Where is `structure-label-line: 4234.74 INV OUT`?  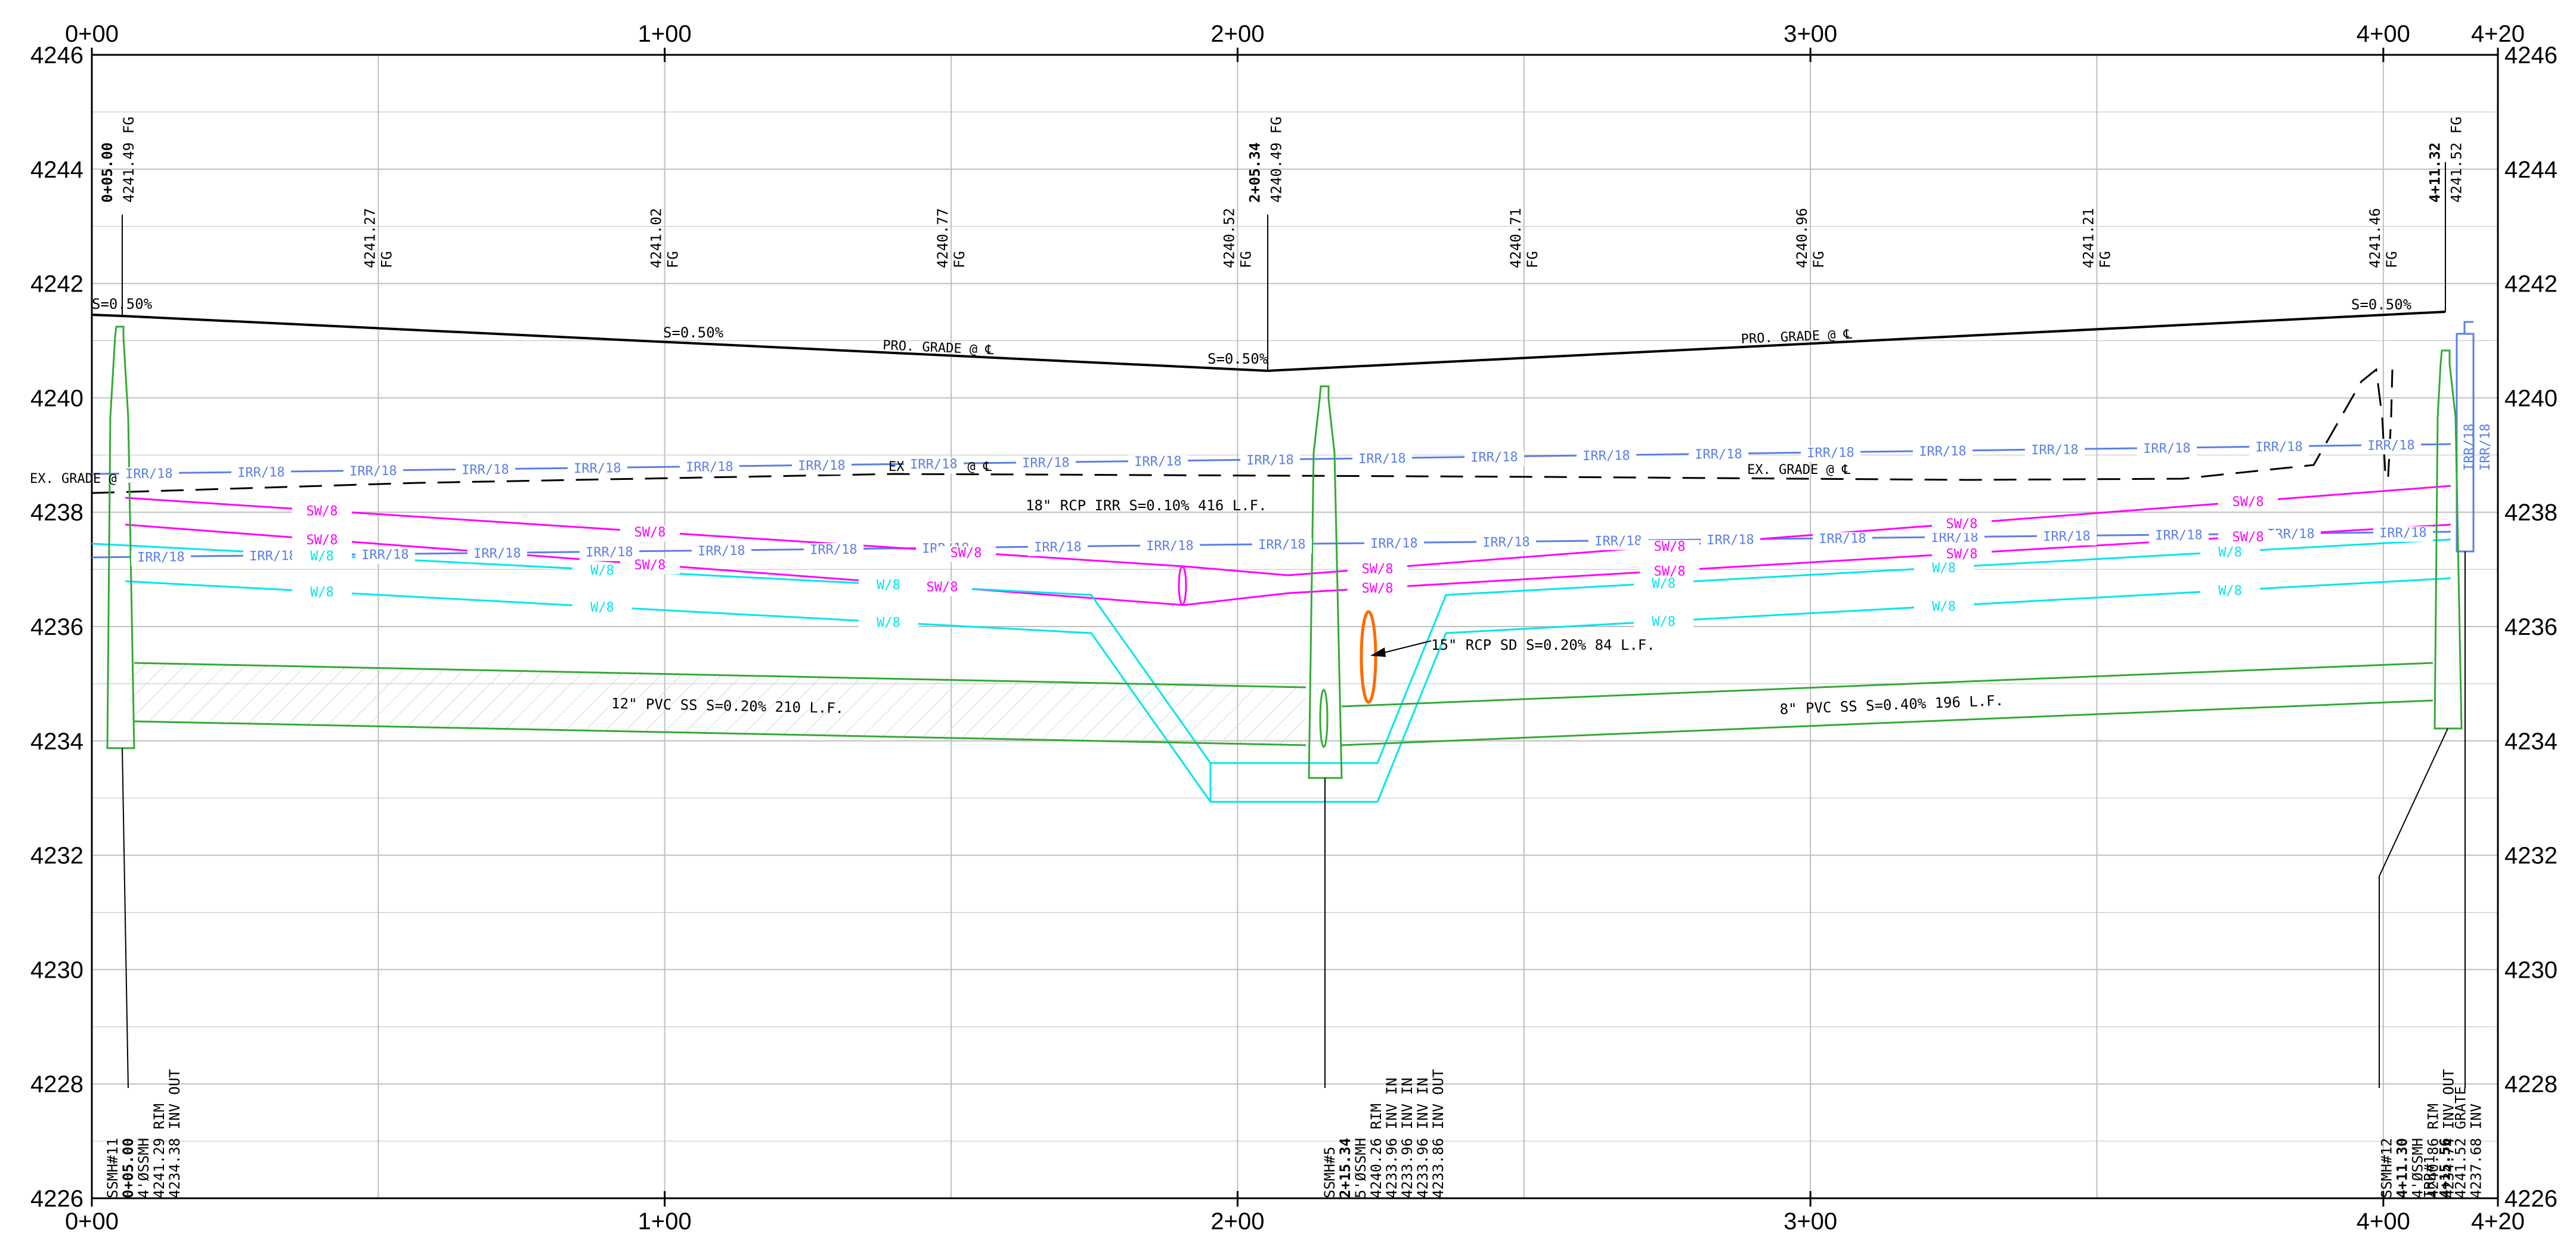 structure-label-line: 4234.74 INV OUT is located at coordinates (2448, 1133).